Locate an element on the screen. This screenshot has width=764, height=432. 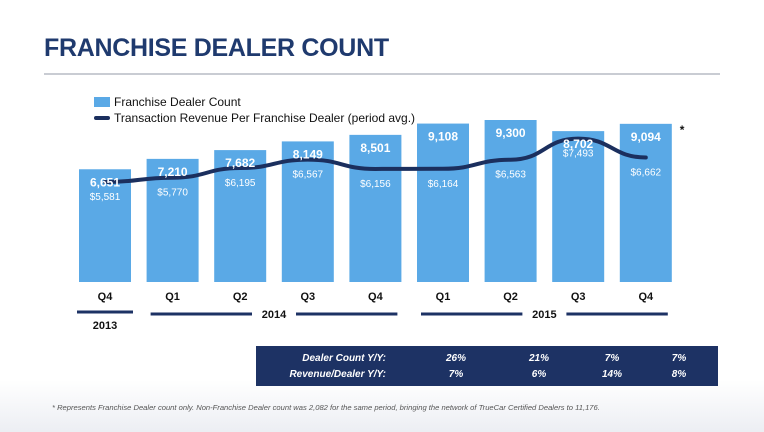
bar-value-label: 9,108 is located at coordinates (443, 137).